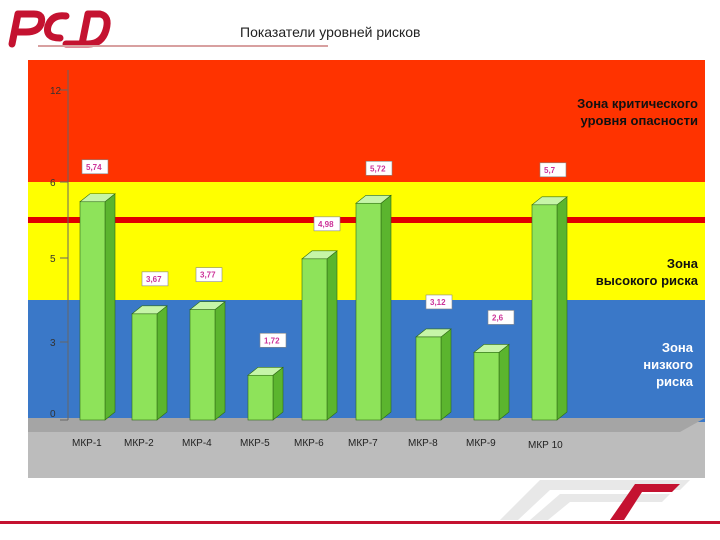  Describe the element at coordinates (595, 500) in the screenshot. I see `rail-stripes-icon` at that location.